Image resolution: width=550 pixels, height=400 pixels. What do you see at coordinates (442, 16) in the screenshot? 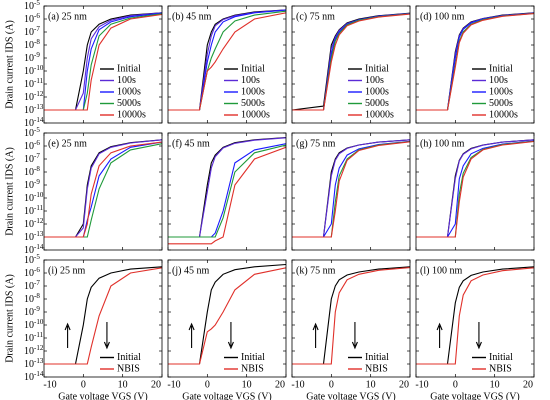
I see `panel-title: (d) 100 nm` at bounding box center [442, 16].